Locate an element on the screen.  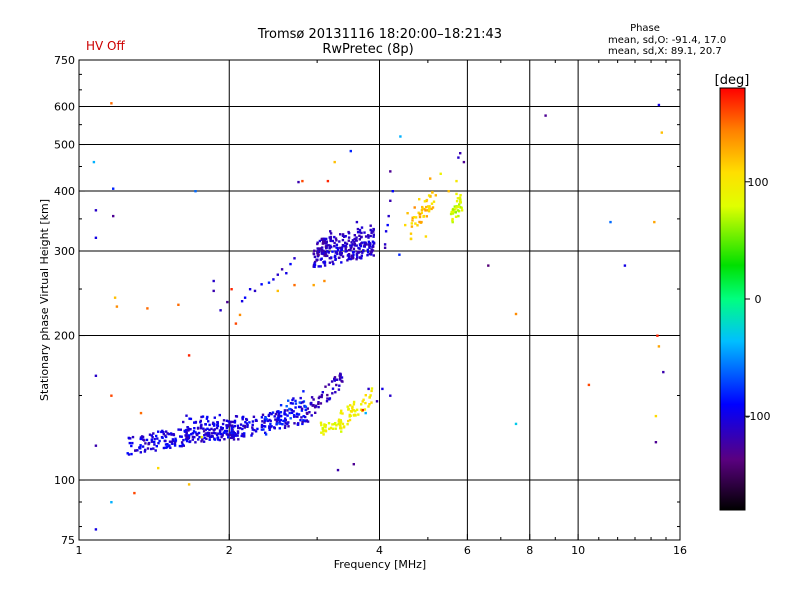
y-tick-label: 500 is located at coordinates (64, 145).